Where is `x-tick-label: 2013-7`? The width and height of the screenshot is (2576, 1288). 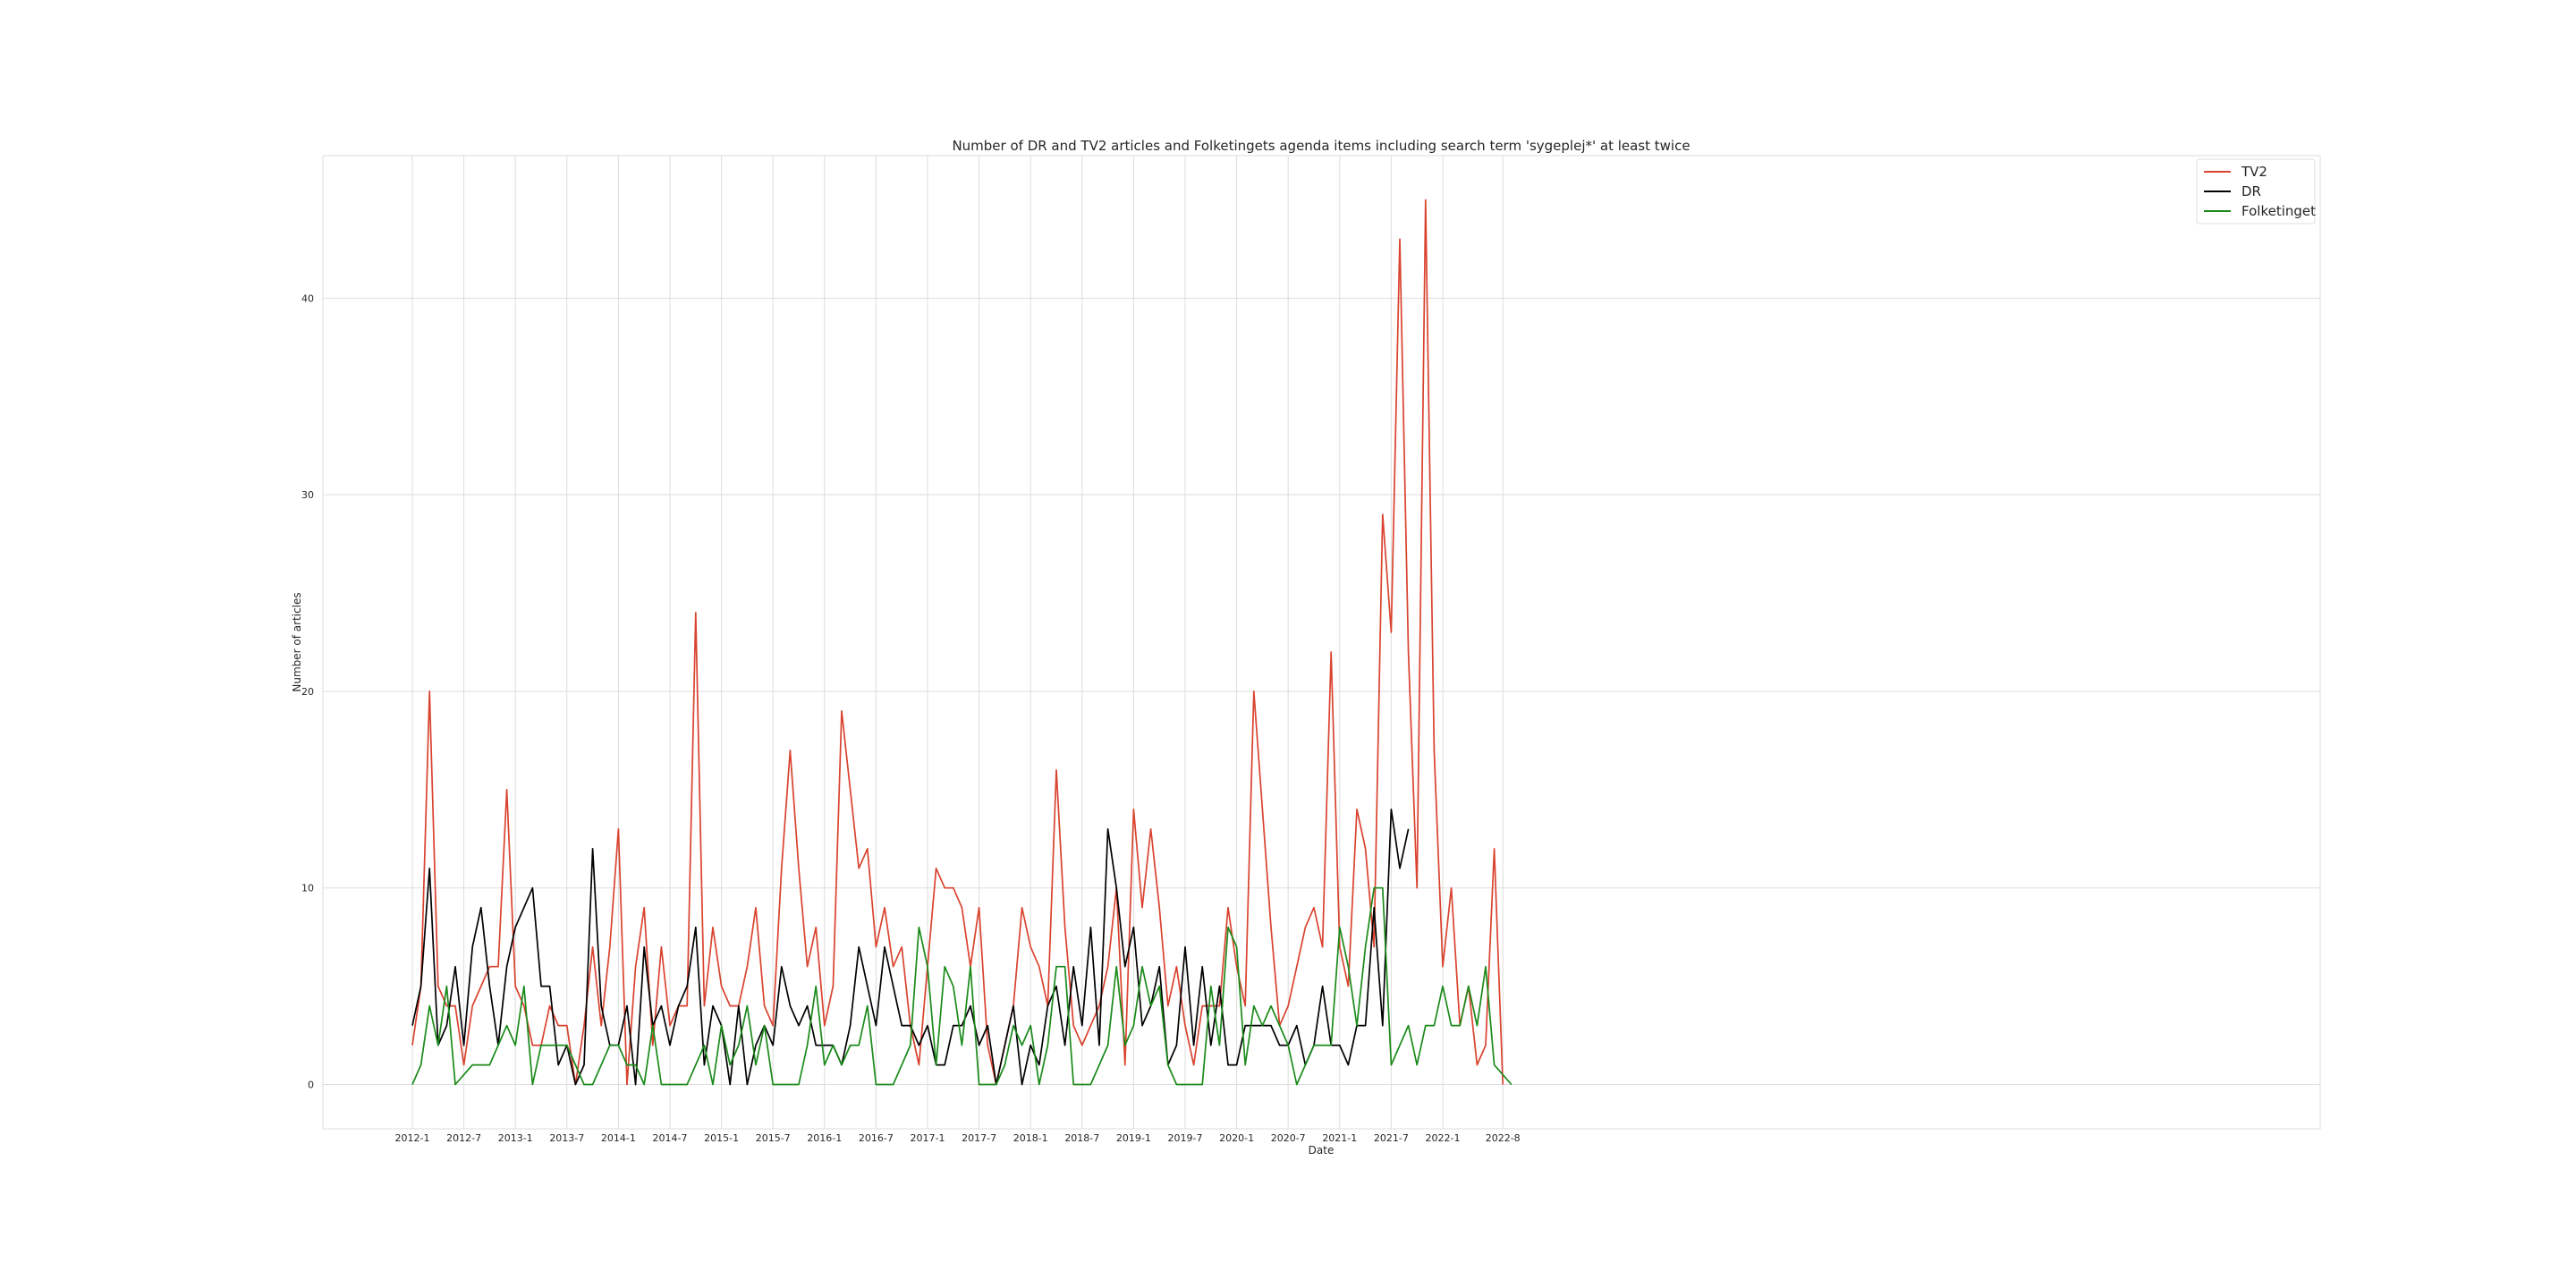
x-tick-label: 2013-7 is located at coordinates (566, 1138).